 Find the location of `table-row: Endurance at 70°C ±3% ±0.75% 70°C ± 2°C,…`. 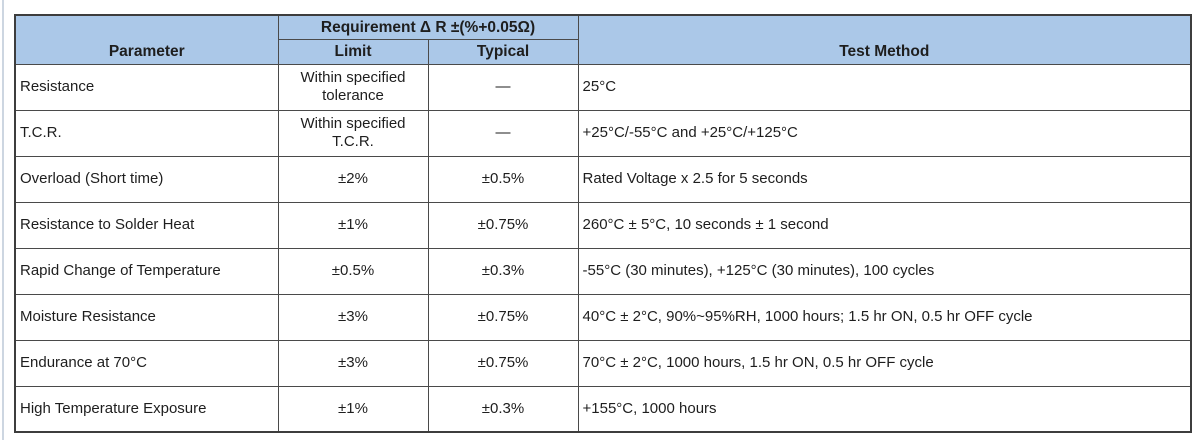

table-row: Endurance at 70°C ±3% ±0.75% 70°C ± 2°C,… is located at coordinates (603, 363).